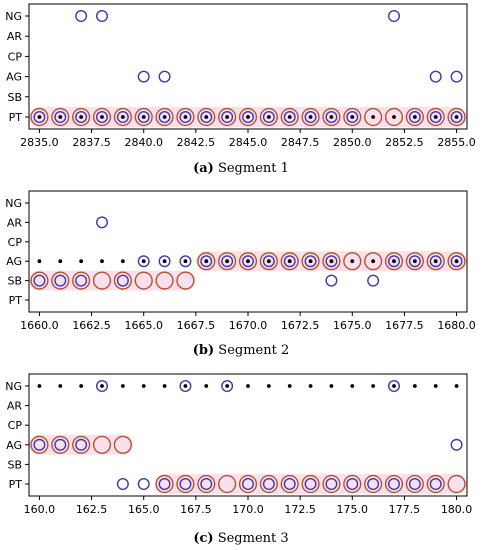 Image resolution: width=483 pixels, height=550 pixels. I want to click on y-tick-label: NG, so click(13, 386).